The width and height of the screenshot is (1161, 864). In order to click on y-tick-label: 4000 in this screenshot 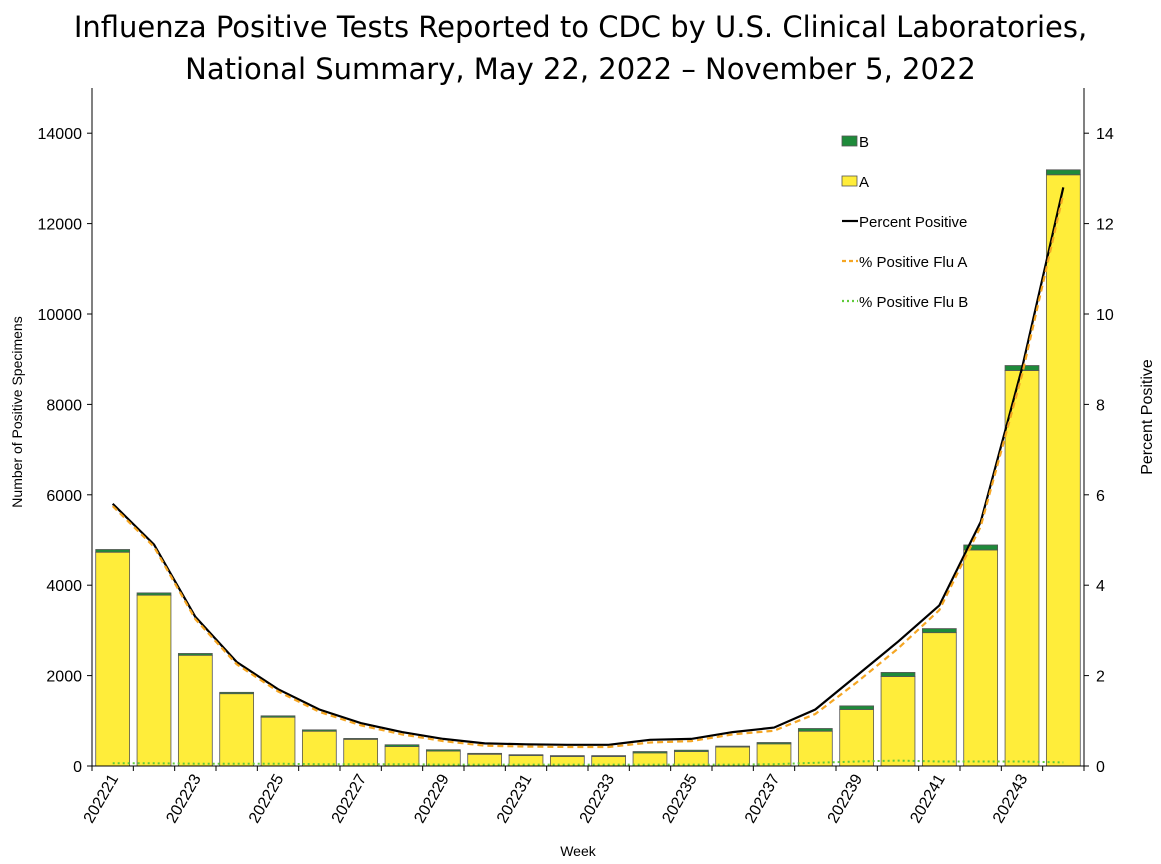, I will do `click(64, 586)`.